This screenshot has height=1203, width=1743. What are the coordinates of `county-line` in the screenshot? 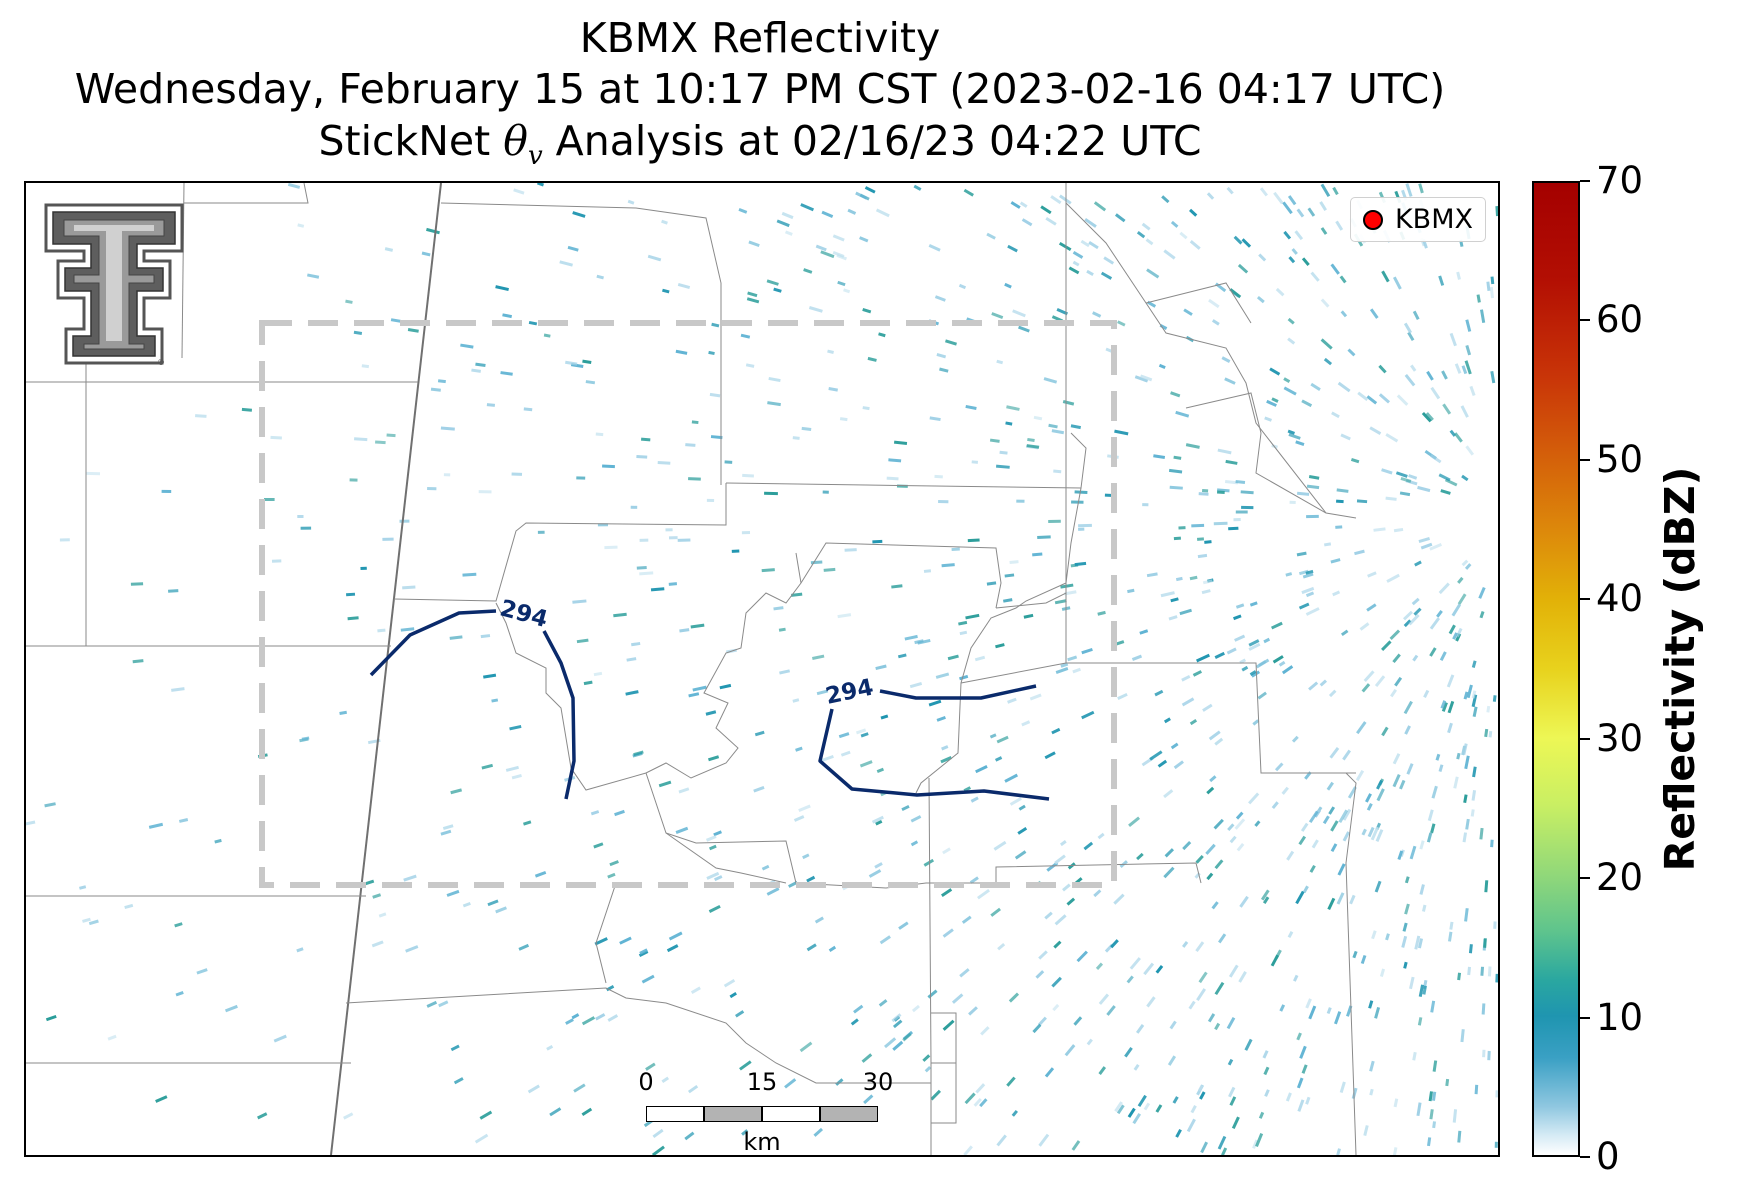 It's located at (183, 271).